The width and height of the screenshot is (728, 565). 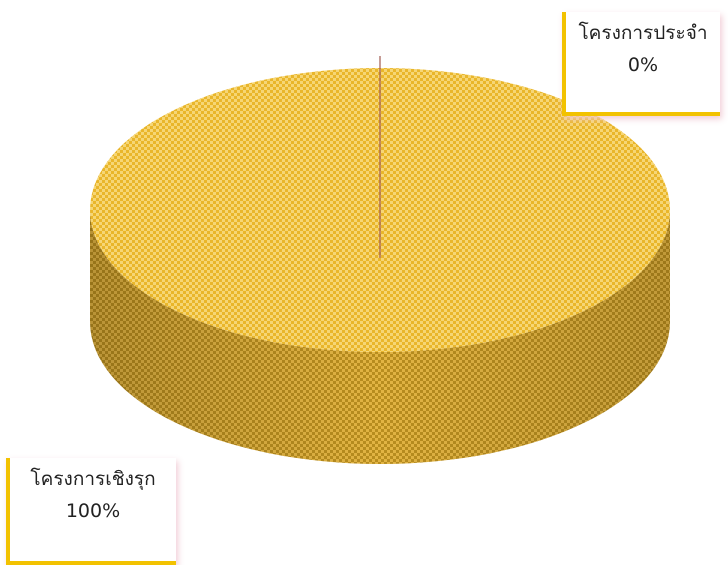 I want to click on data-label-proactive-percent: 100%, so click(x=93, y=511).